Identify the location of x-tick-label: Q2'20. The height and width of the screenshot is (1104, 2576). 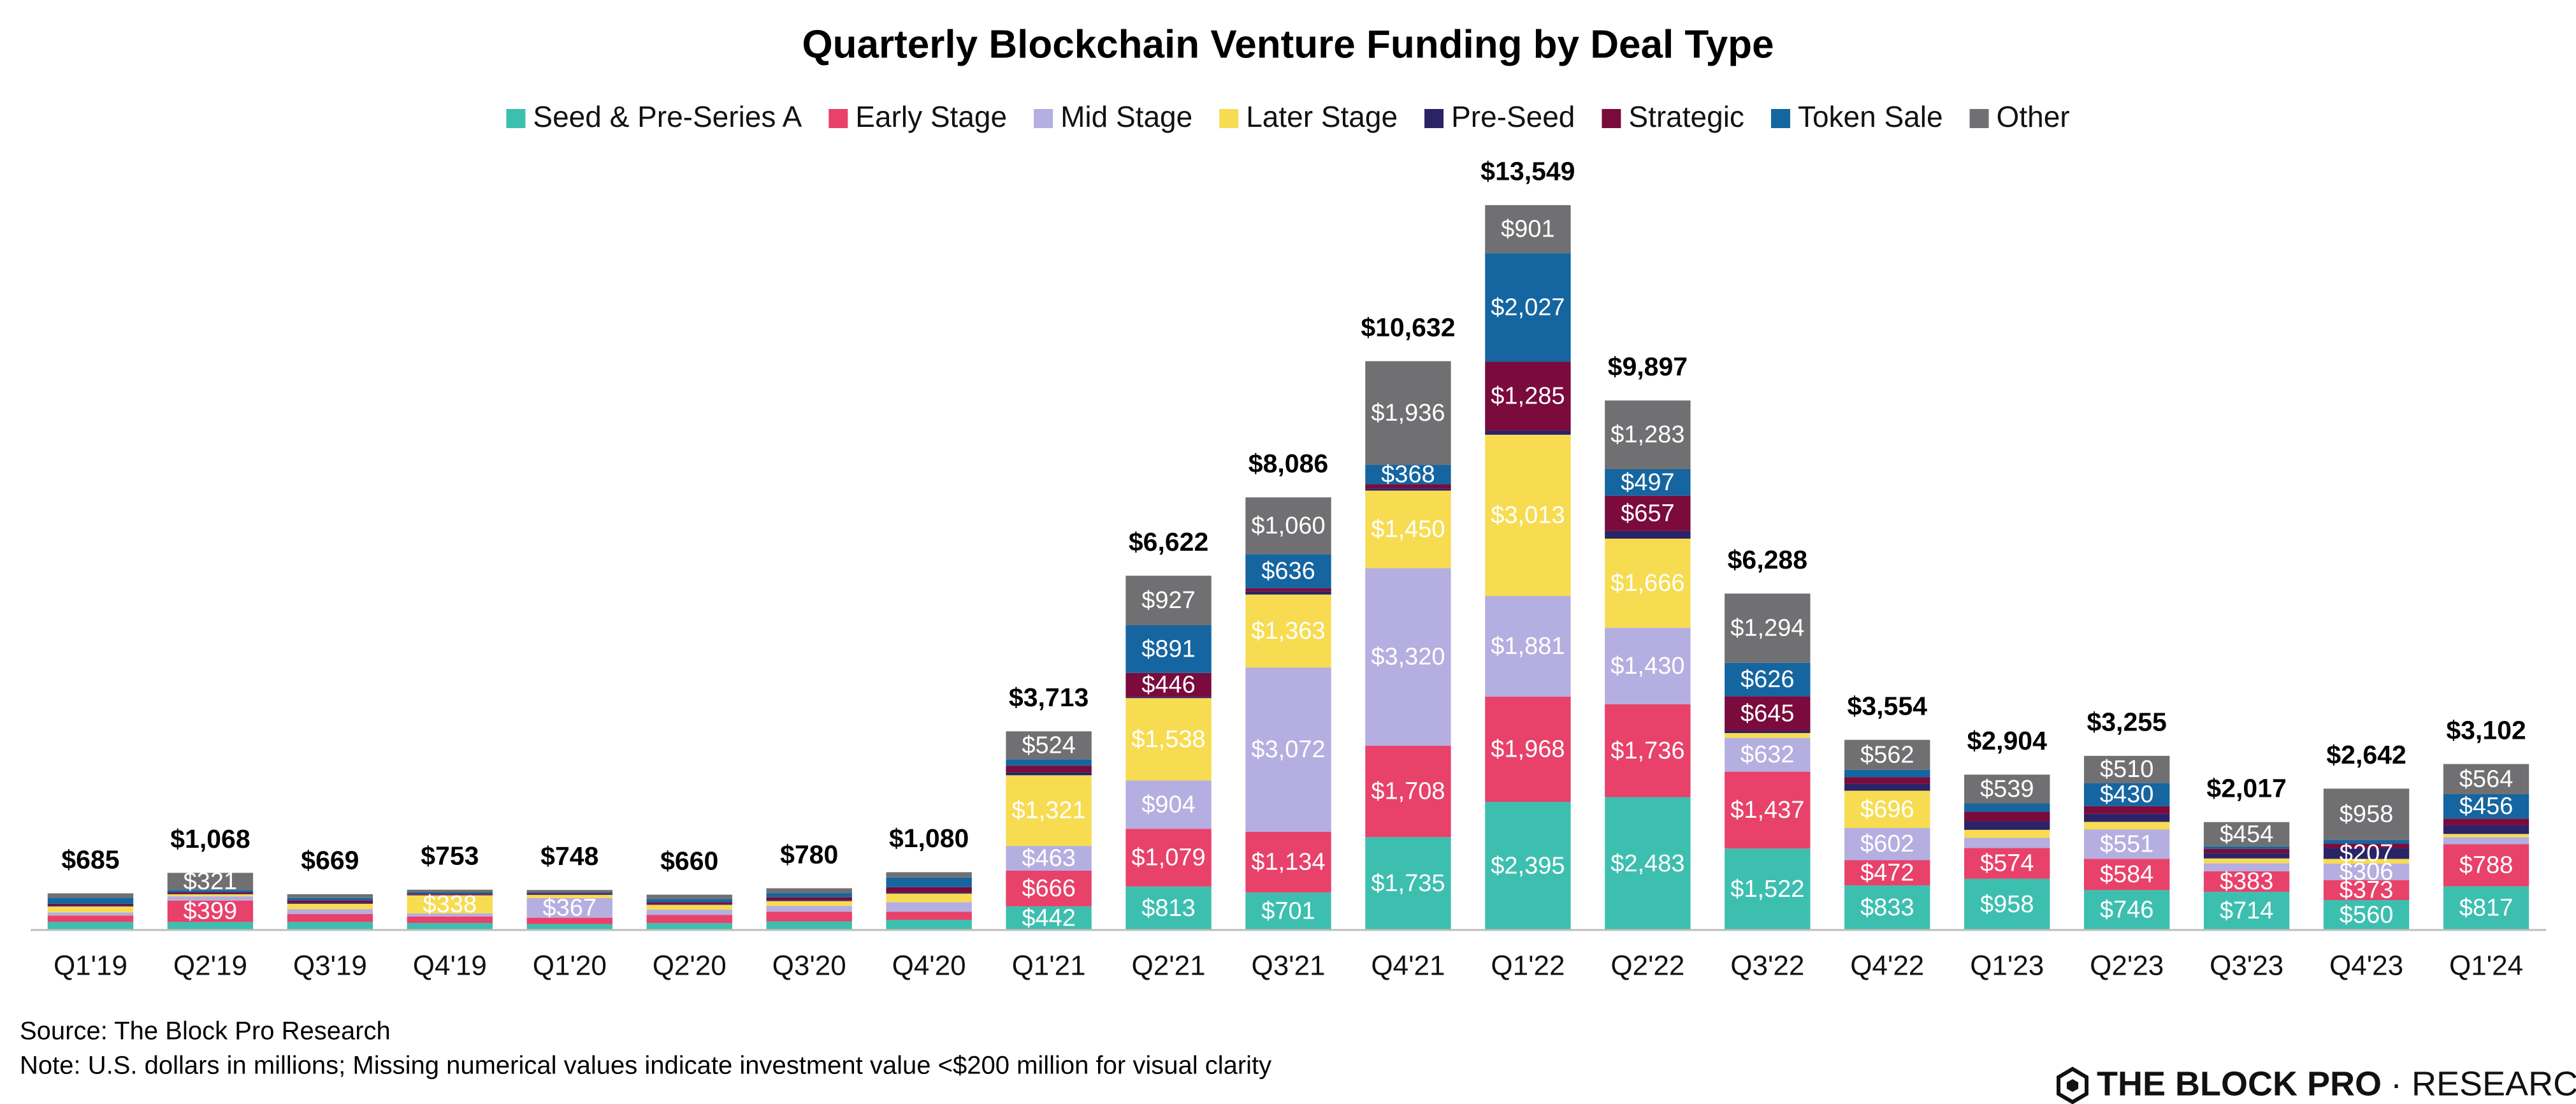
(690, 966).